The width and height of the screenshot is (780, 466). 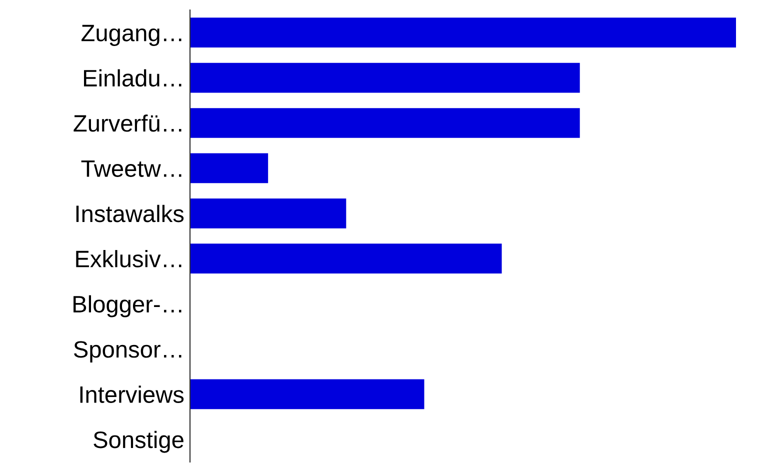 What do you see at coordinates (132, 394) in the screenshot?
I see `y-tick-label: Interviews` at bounding box center [132, 394].